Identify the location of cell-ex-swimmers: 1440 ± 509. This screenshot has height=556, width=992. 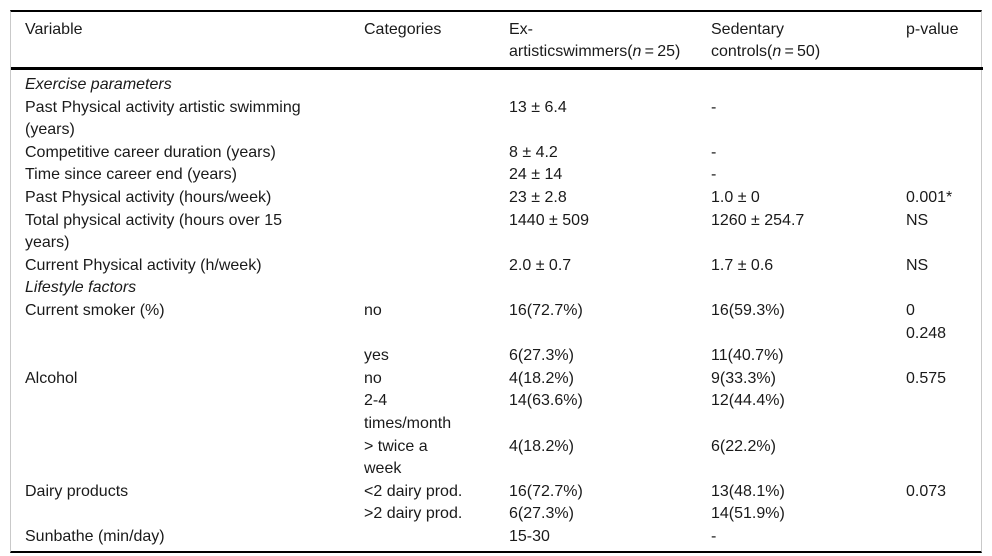
(549, 220).